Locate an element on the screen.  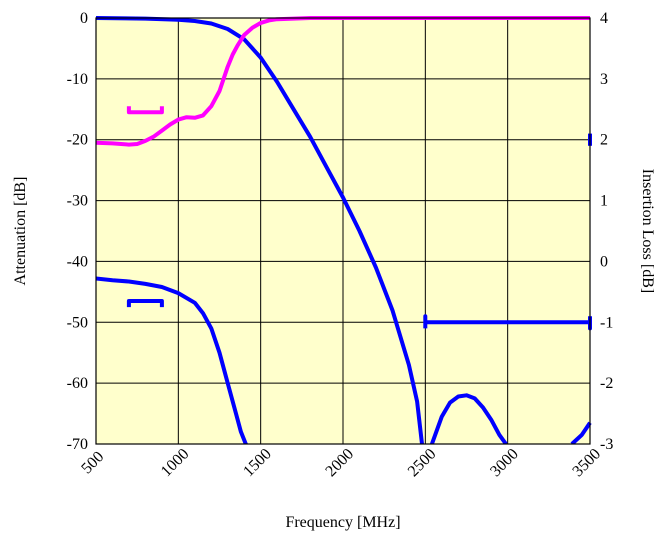
x-tick-label: 1500 is located at coordinates (257, 462).